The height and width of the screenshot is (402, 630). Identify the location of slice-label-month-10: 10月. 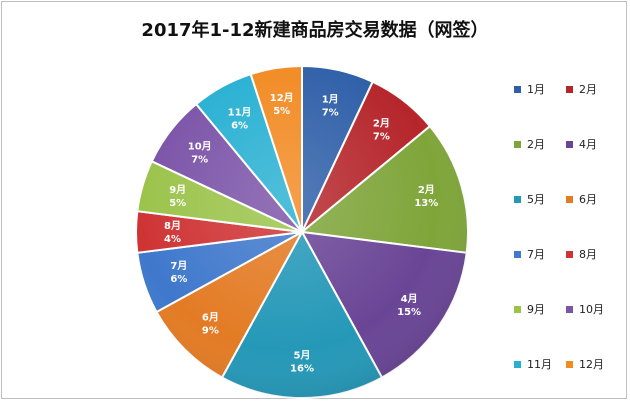
(200, 147).